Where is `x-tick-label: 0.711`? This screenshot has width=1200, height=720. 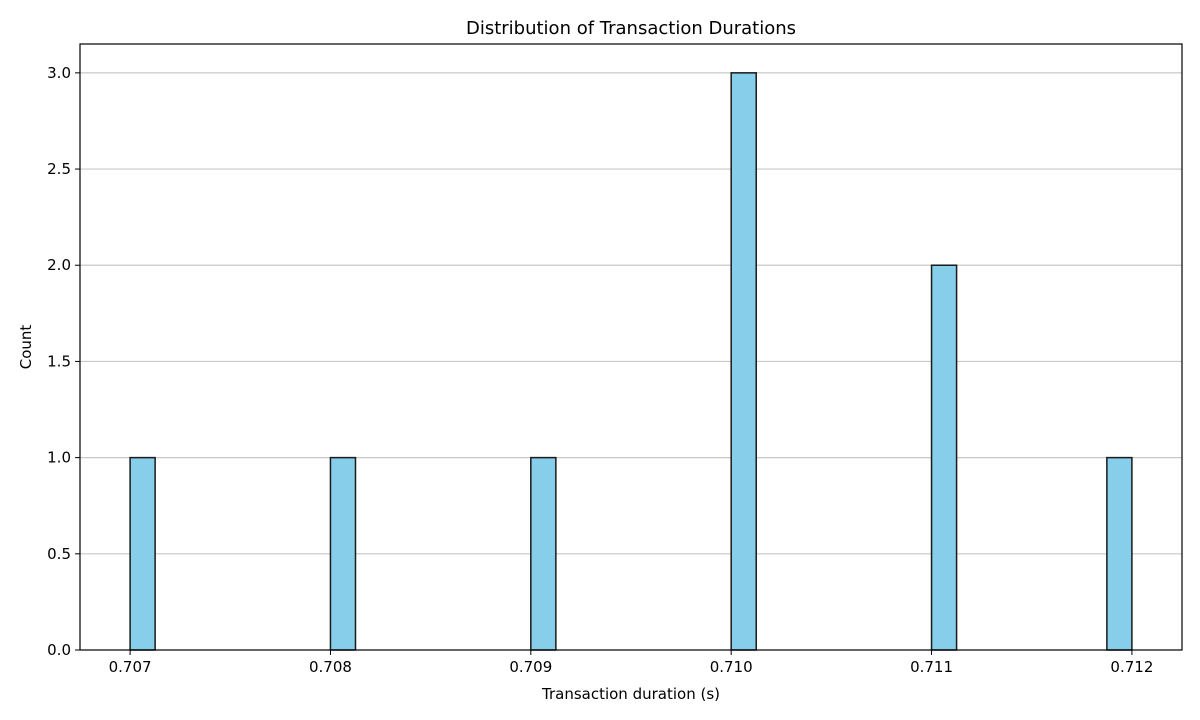 x-tick-label: 0.711 is located at coordinates (931, 667).